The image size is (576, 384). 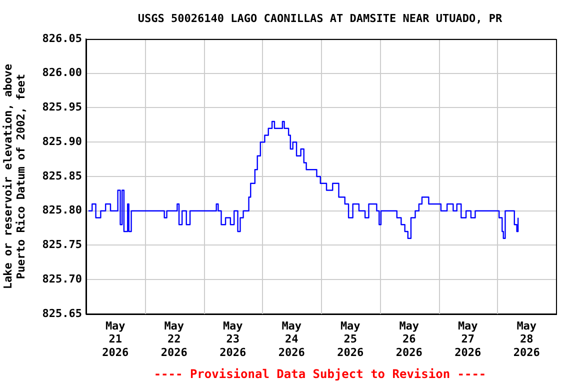 What do you see at coordinates (62, 313) in the screenshot?
I see `y-tick-label: 825.65` at bounding box center [62, 313].